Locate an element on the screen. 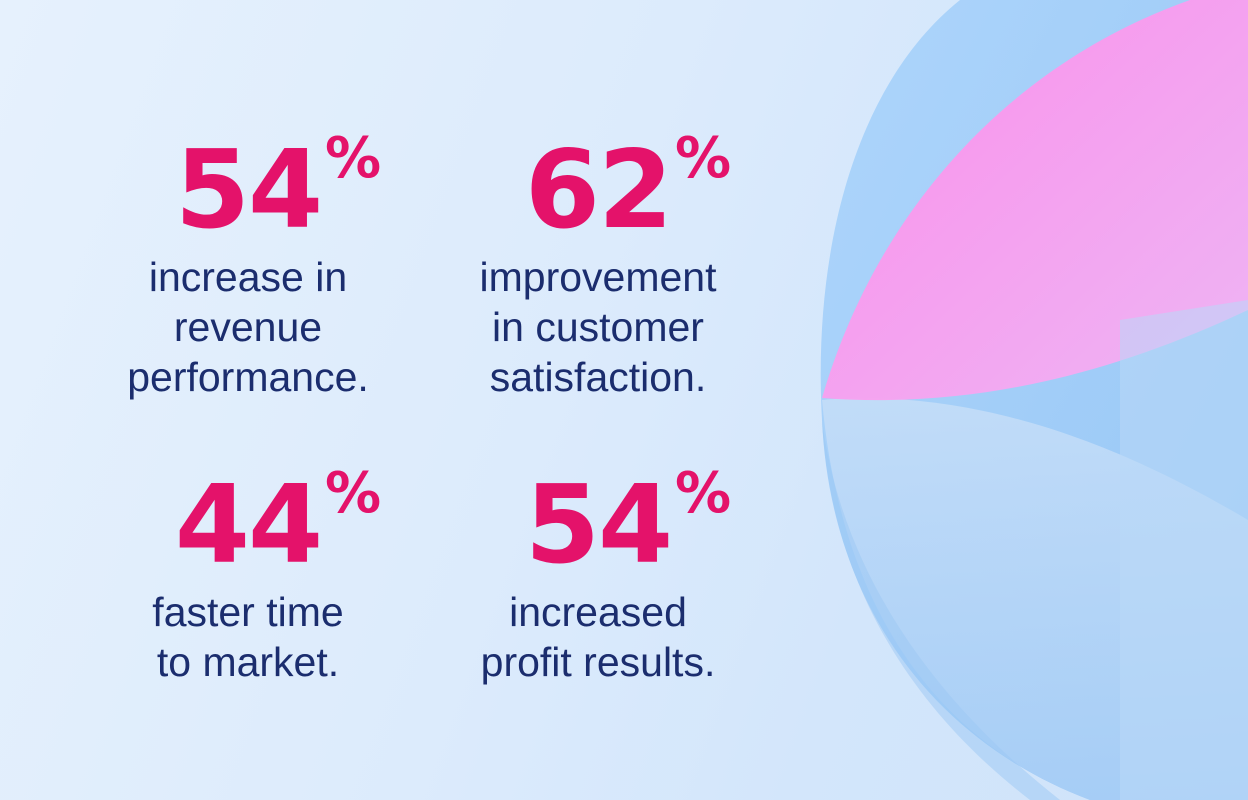 The width and height of the screenshot is (1248, 800). stat-time-to-market: 44 % faster time to market. is located at coordinates (248, 574).